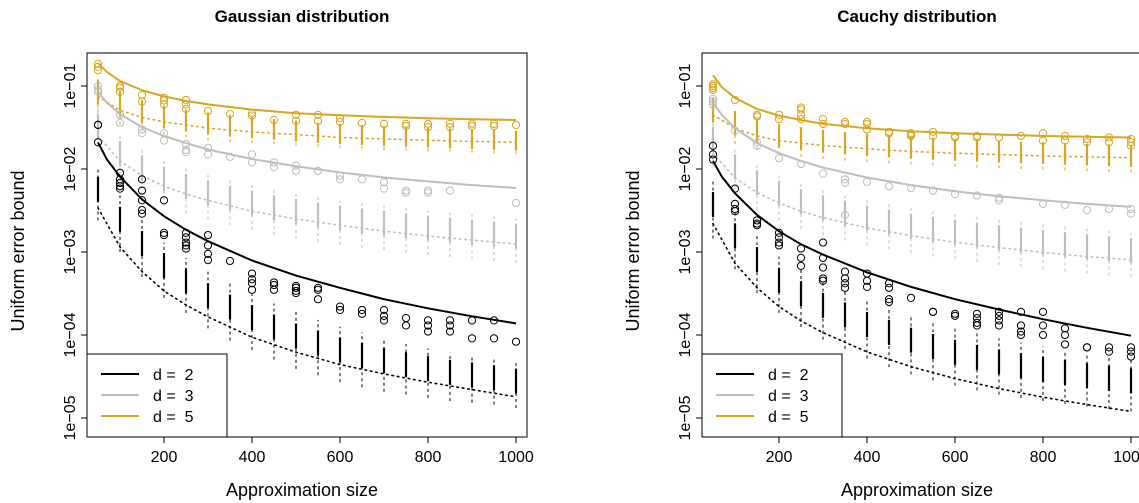 The width and height of the screenshot is (1139, 503). Describe the element at coordinates (70, 251) in the screenshot. I see `y-tick-label: 1e−03` at that location.